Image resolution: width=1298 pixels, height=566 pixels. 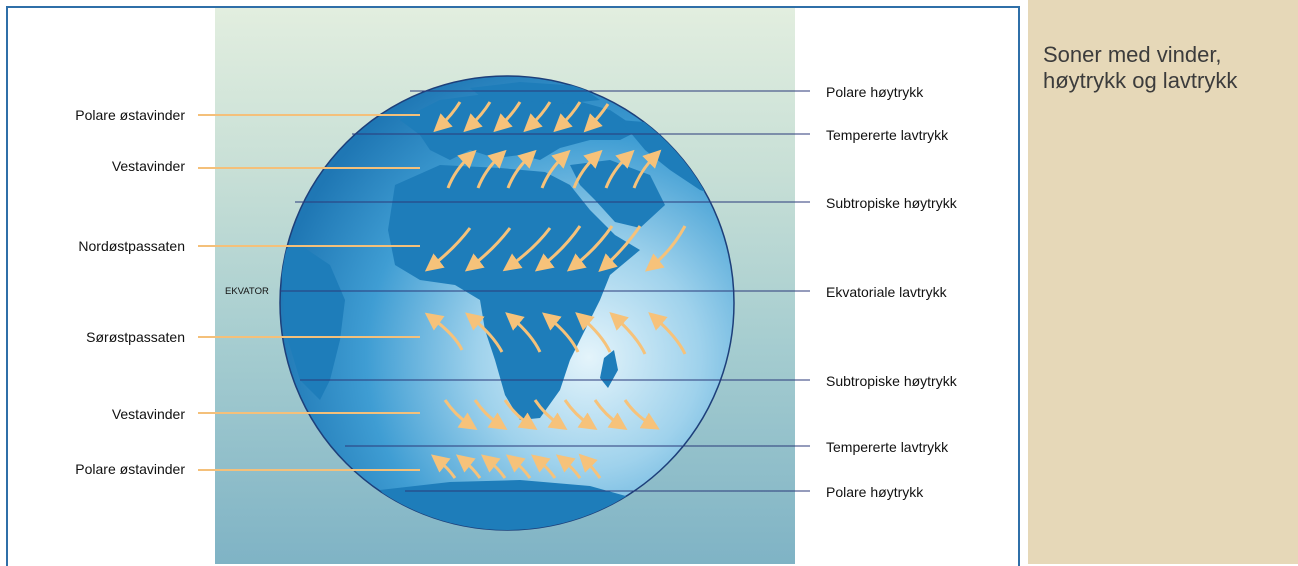 I want to click on label-subtropiske-hoytrykk-north: Subtropiske høytrykk, so click(x=891, y=203).